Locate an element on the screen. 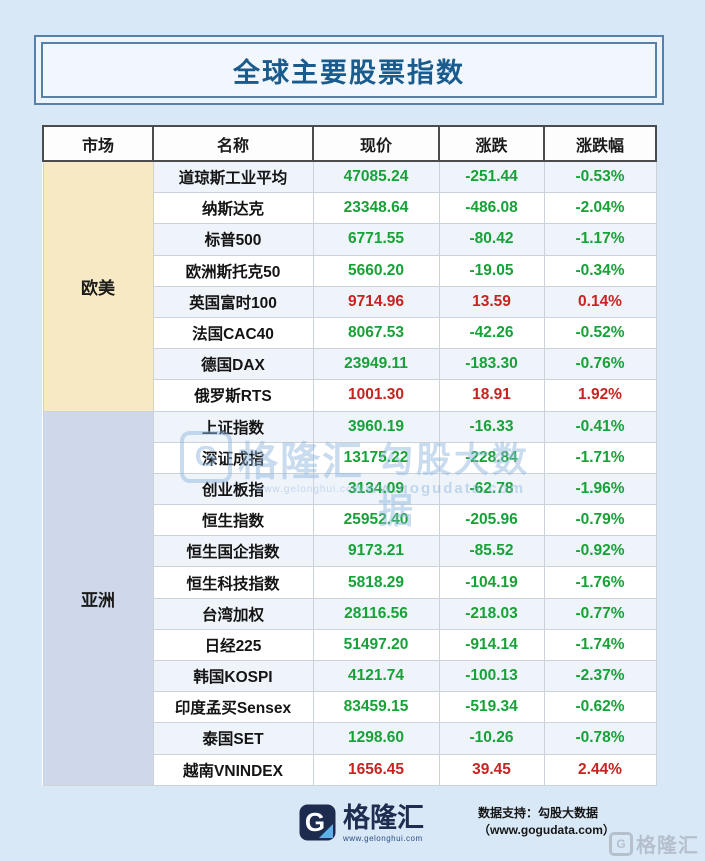  table-header-row: 市场 名称 现价 涨跌 涨跌幅 is located at coordinates (349, 143).